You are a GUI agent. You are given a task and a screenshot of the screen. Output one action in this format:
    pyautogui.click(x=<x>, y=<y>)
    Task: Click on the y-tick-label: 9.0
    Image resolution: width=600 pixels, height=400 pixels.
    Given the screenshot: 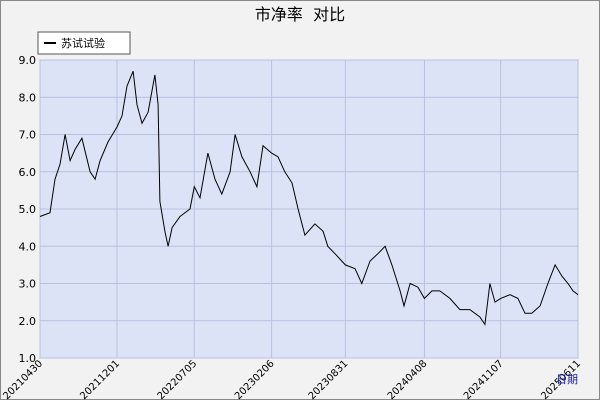 What is the action you would take?
    pyautogui.click(x=28, y=60)
    